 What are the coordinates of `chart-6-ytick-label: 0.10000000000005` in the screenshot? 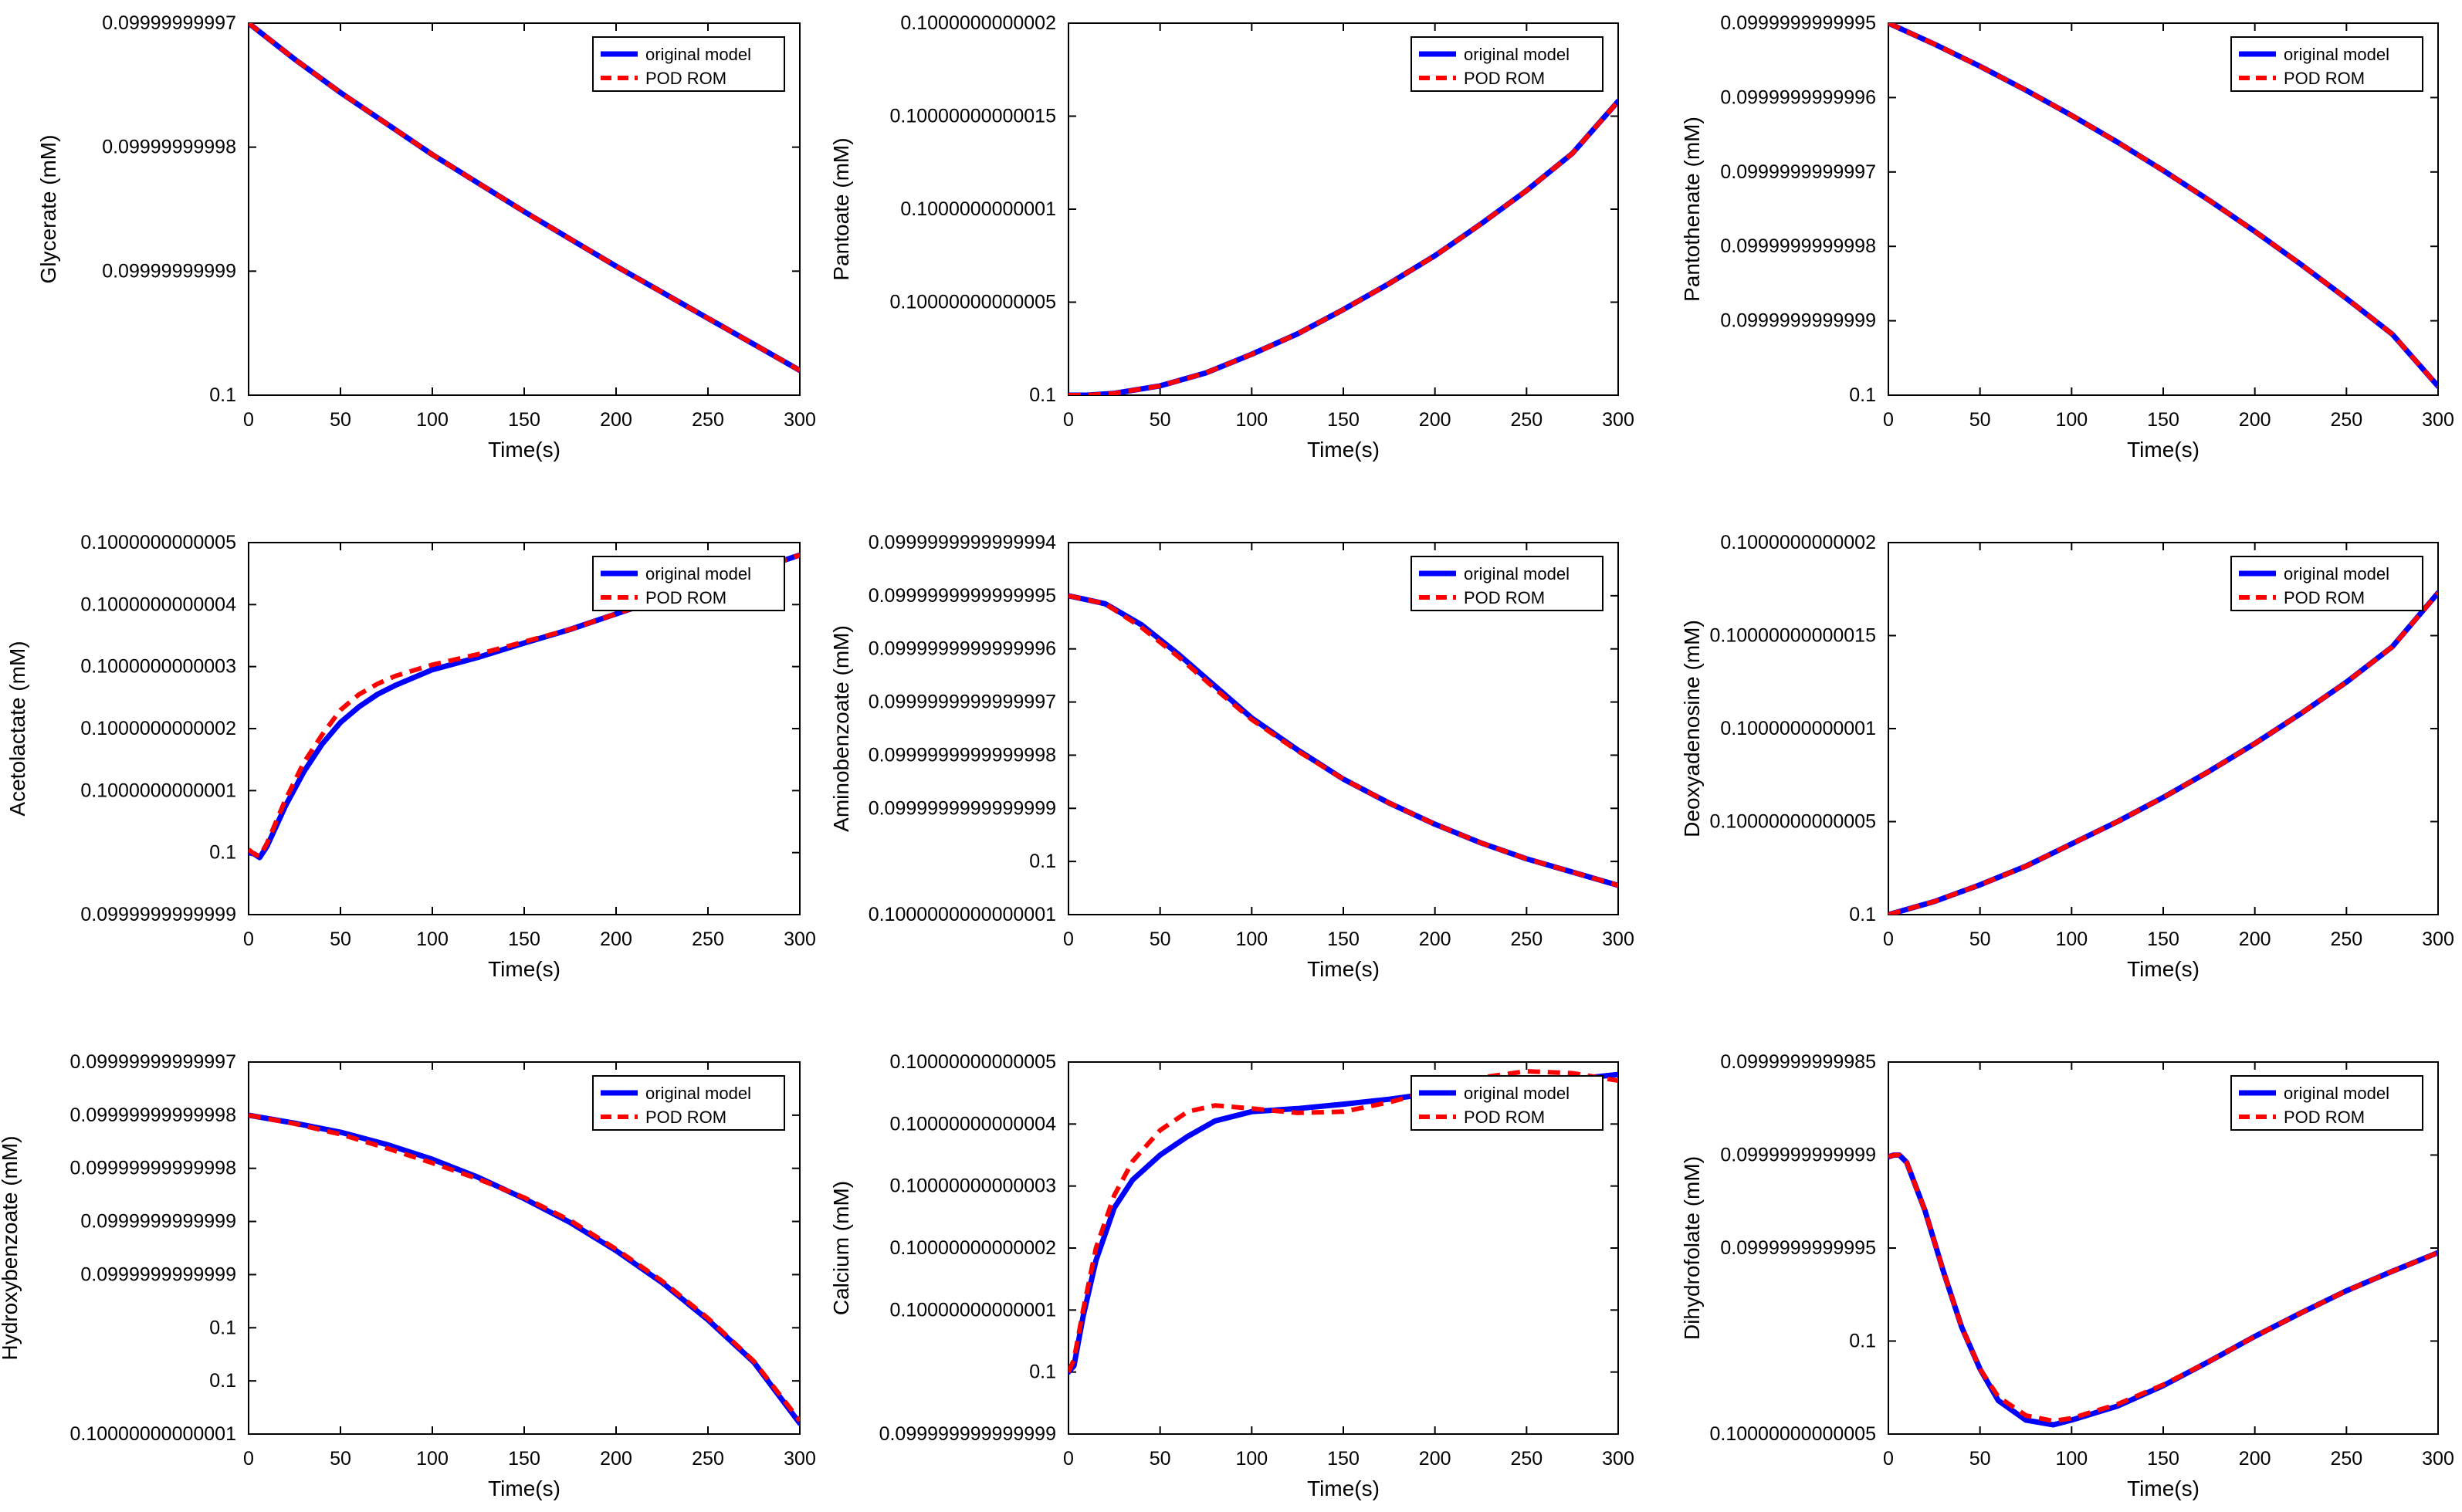 It's located at (1792, 822).